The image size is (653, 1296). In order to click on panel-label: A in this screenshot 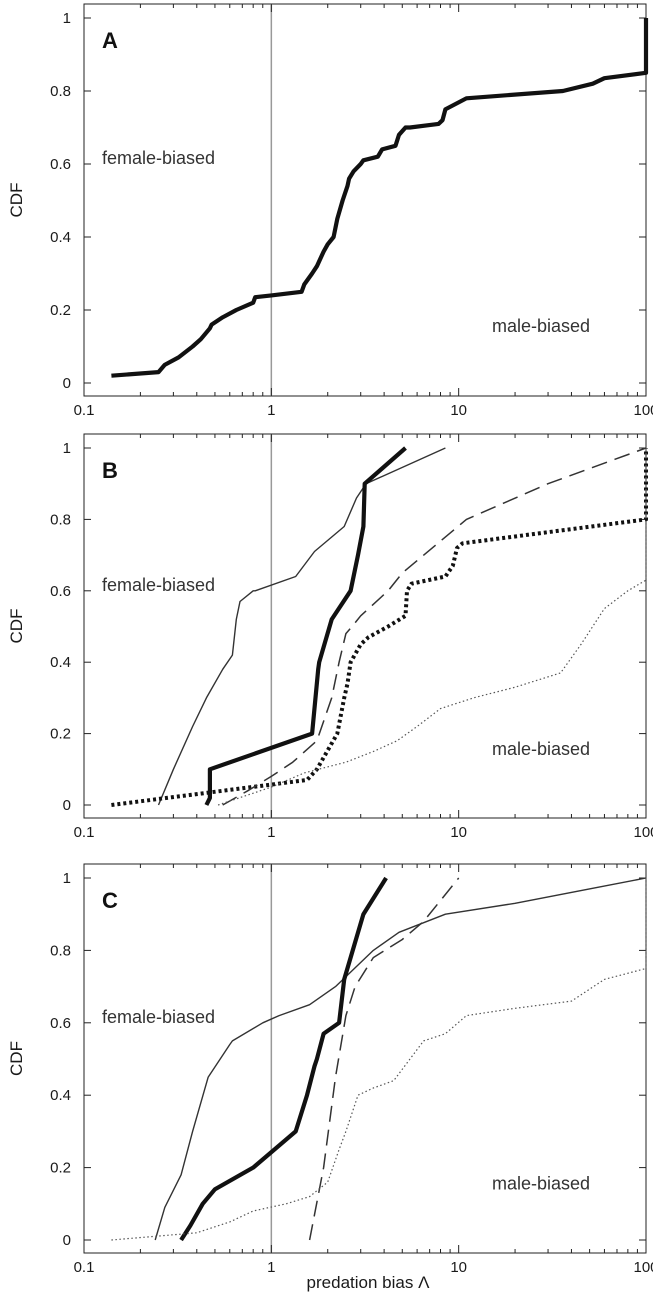, I will do `click(110, 40)`.